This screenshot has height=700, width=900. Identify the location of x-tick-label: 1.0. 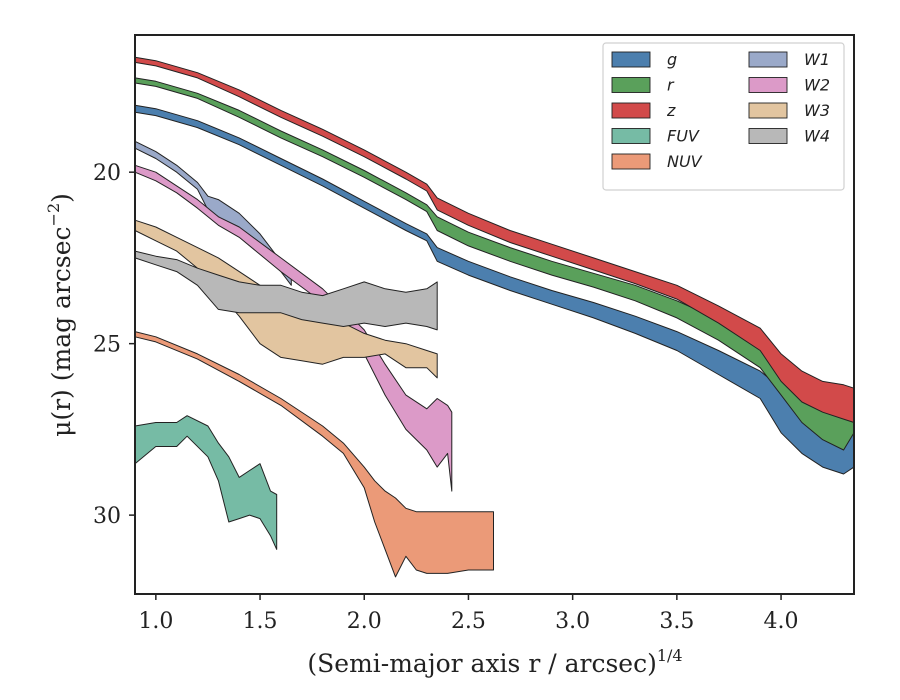
(155, 621).